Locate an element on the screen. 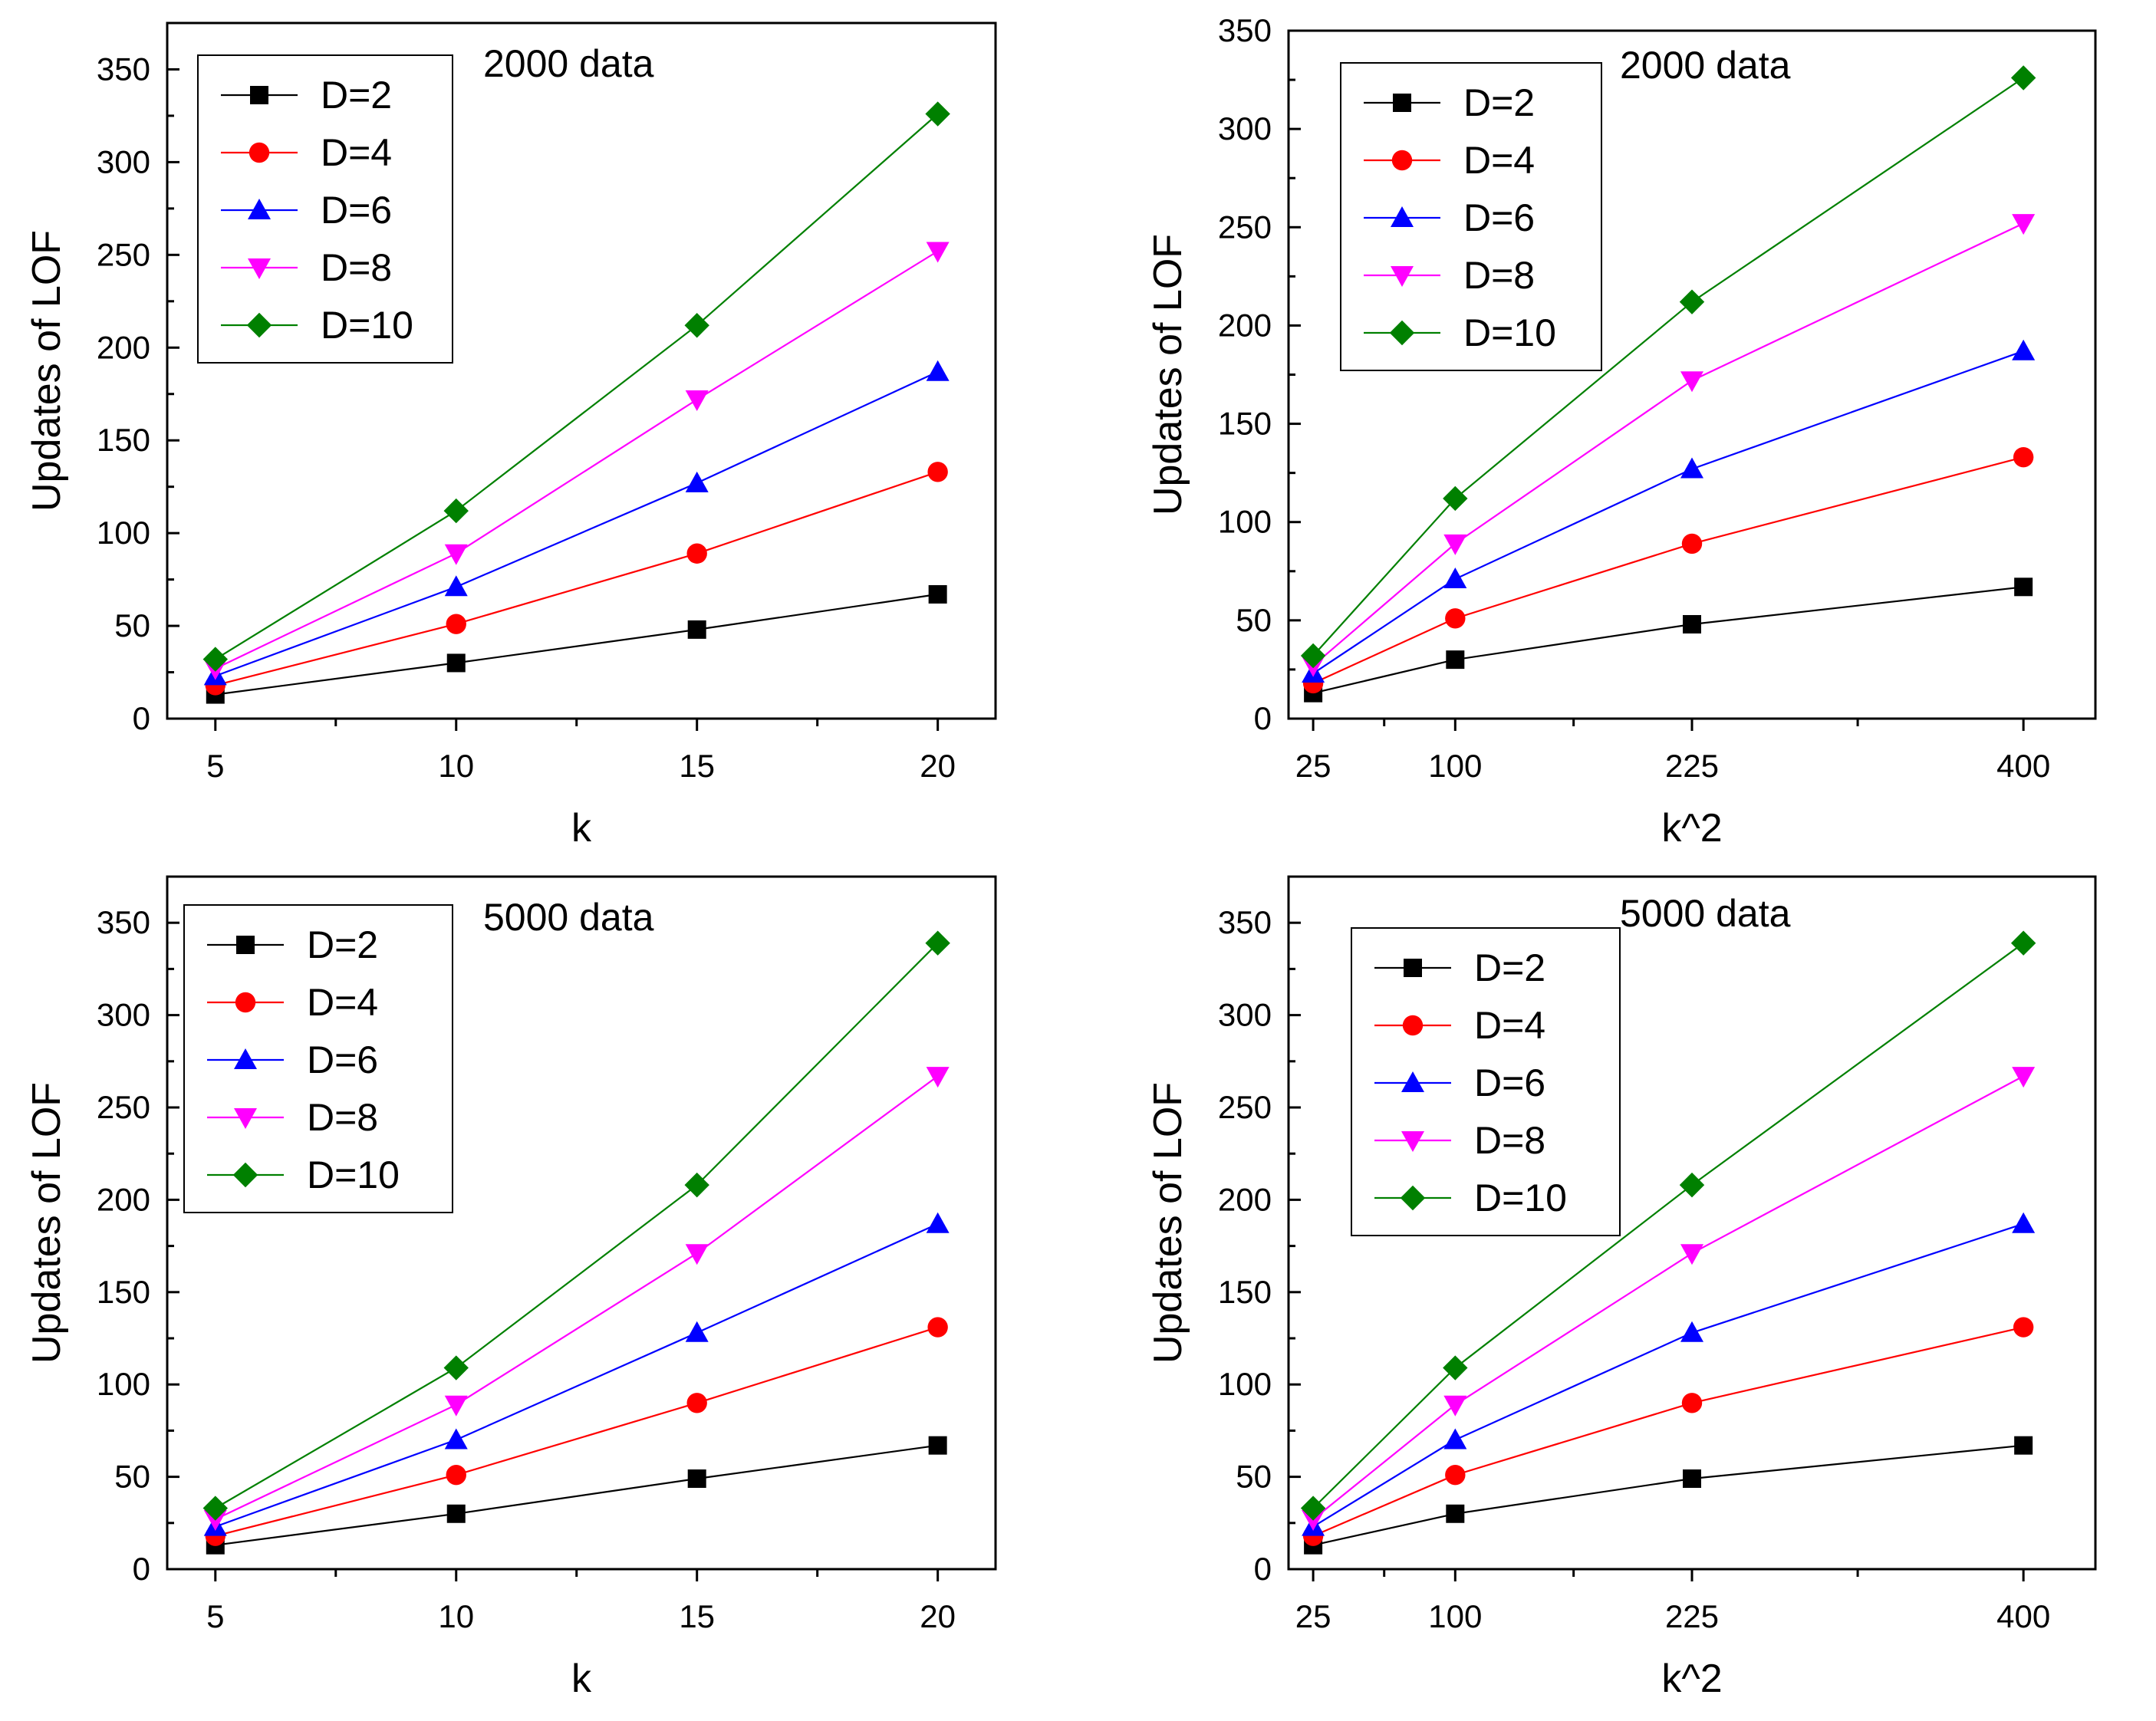  data-point-D=10-3 is located at coordinates (1692, 302).